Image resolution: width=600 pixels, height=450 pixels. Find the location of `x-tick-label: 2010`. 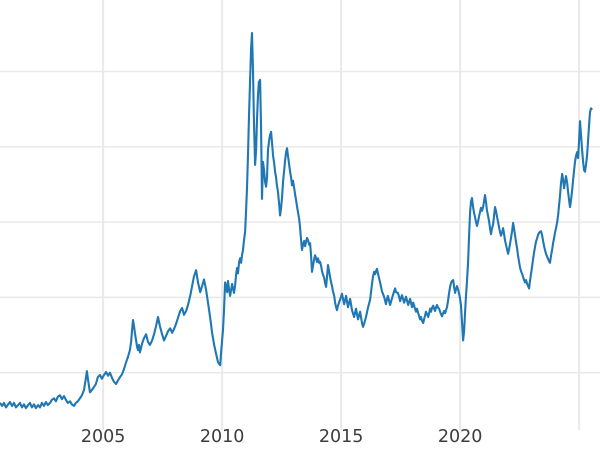

x-tick-label: 2010 is located at coordinates (222, 437).